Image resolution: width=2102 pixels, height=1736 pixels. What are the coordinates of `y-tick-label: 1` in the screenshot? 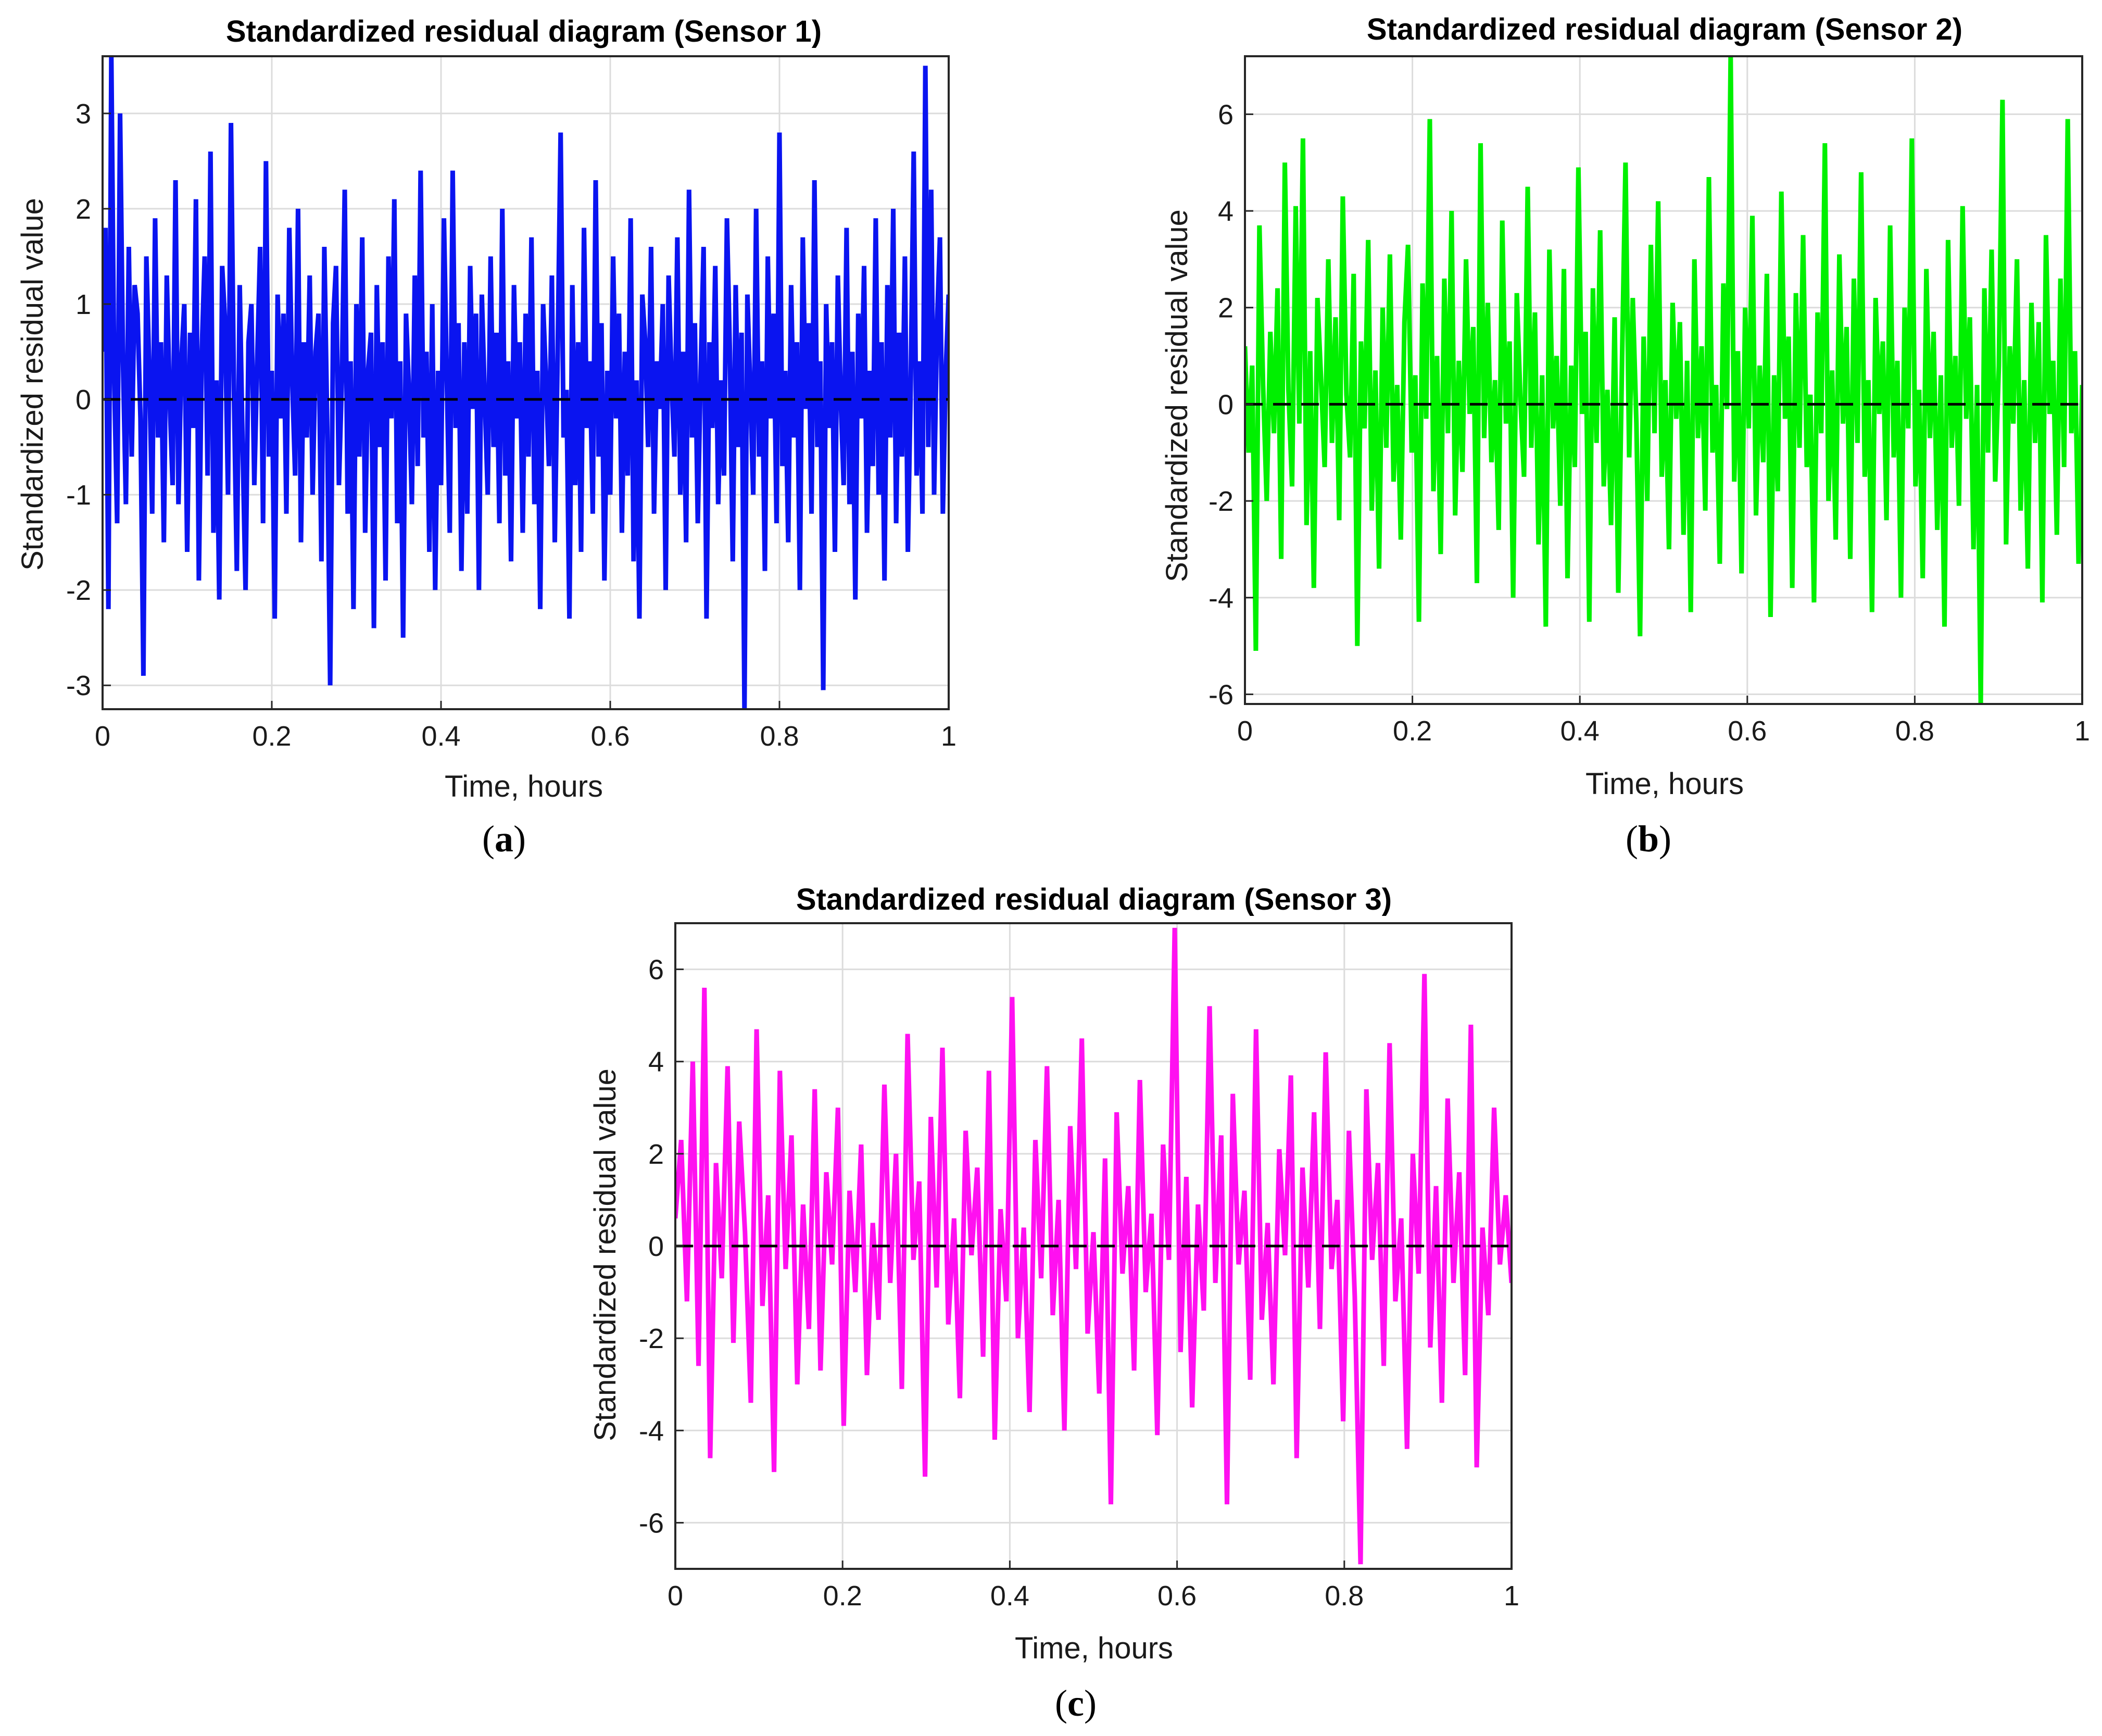 It's located at (83, 304).